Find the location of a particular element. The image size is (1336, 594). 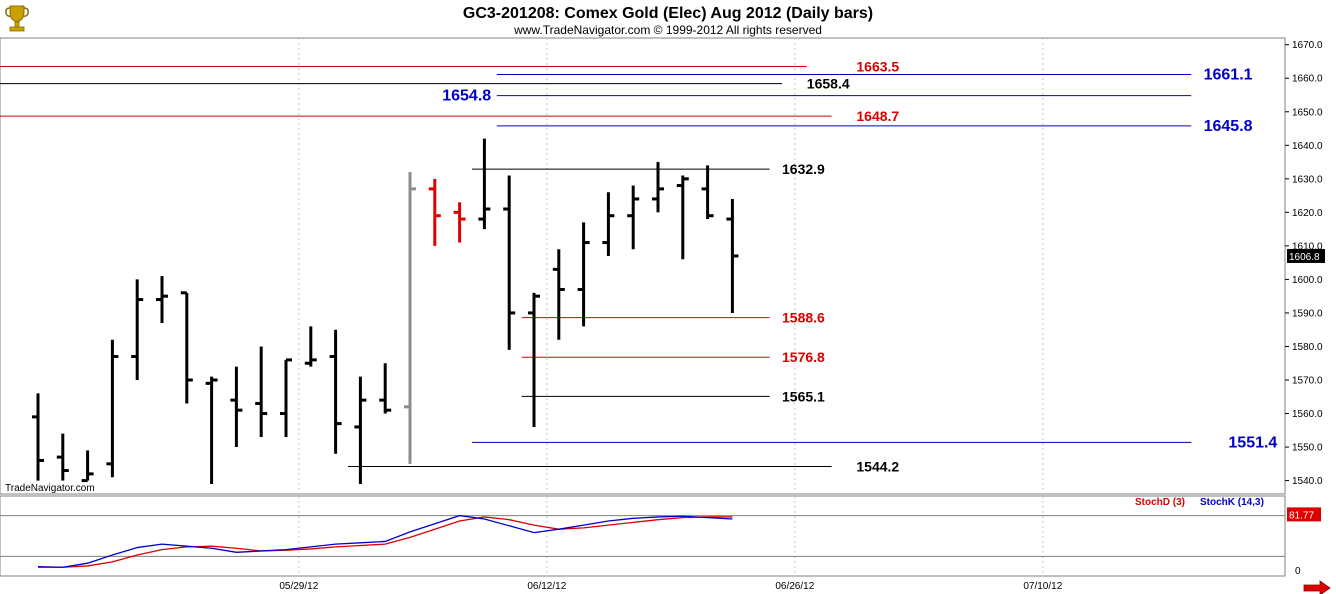

last-price-label: 1606.8 is located at coordinates (1304, 257).